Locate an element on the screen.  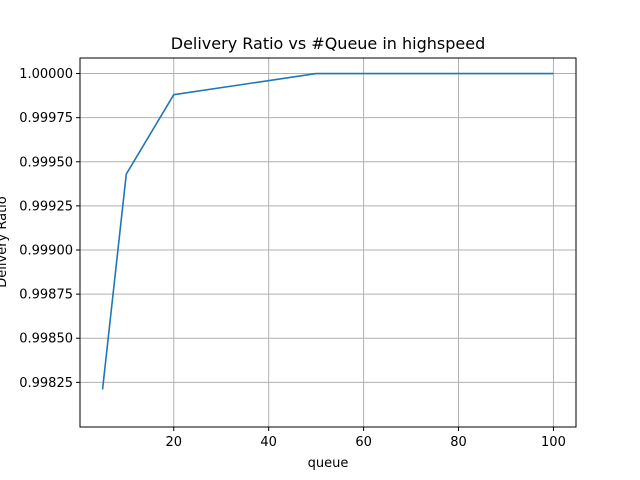
x-tick-label: 80 is located at coordinates (458, 442).